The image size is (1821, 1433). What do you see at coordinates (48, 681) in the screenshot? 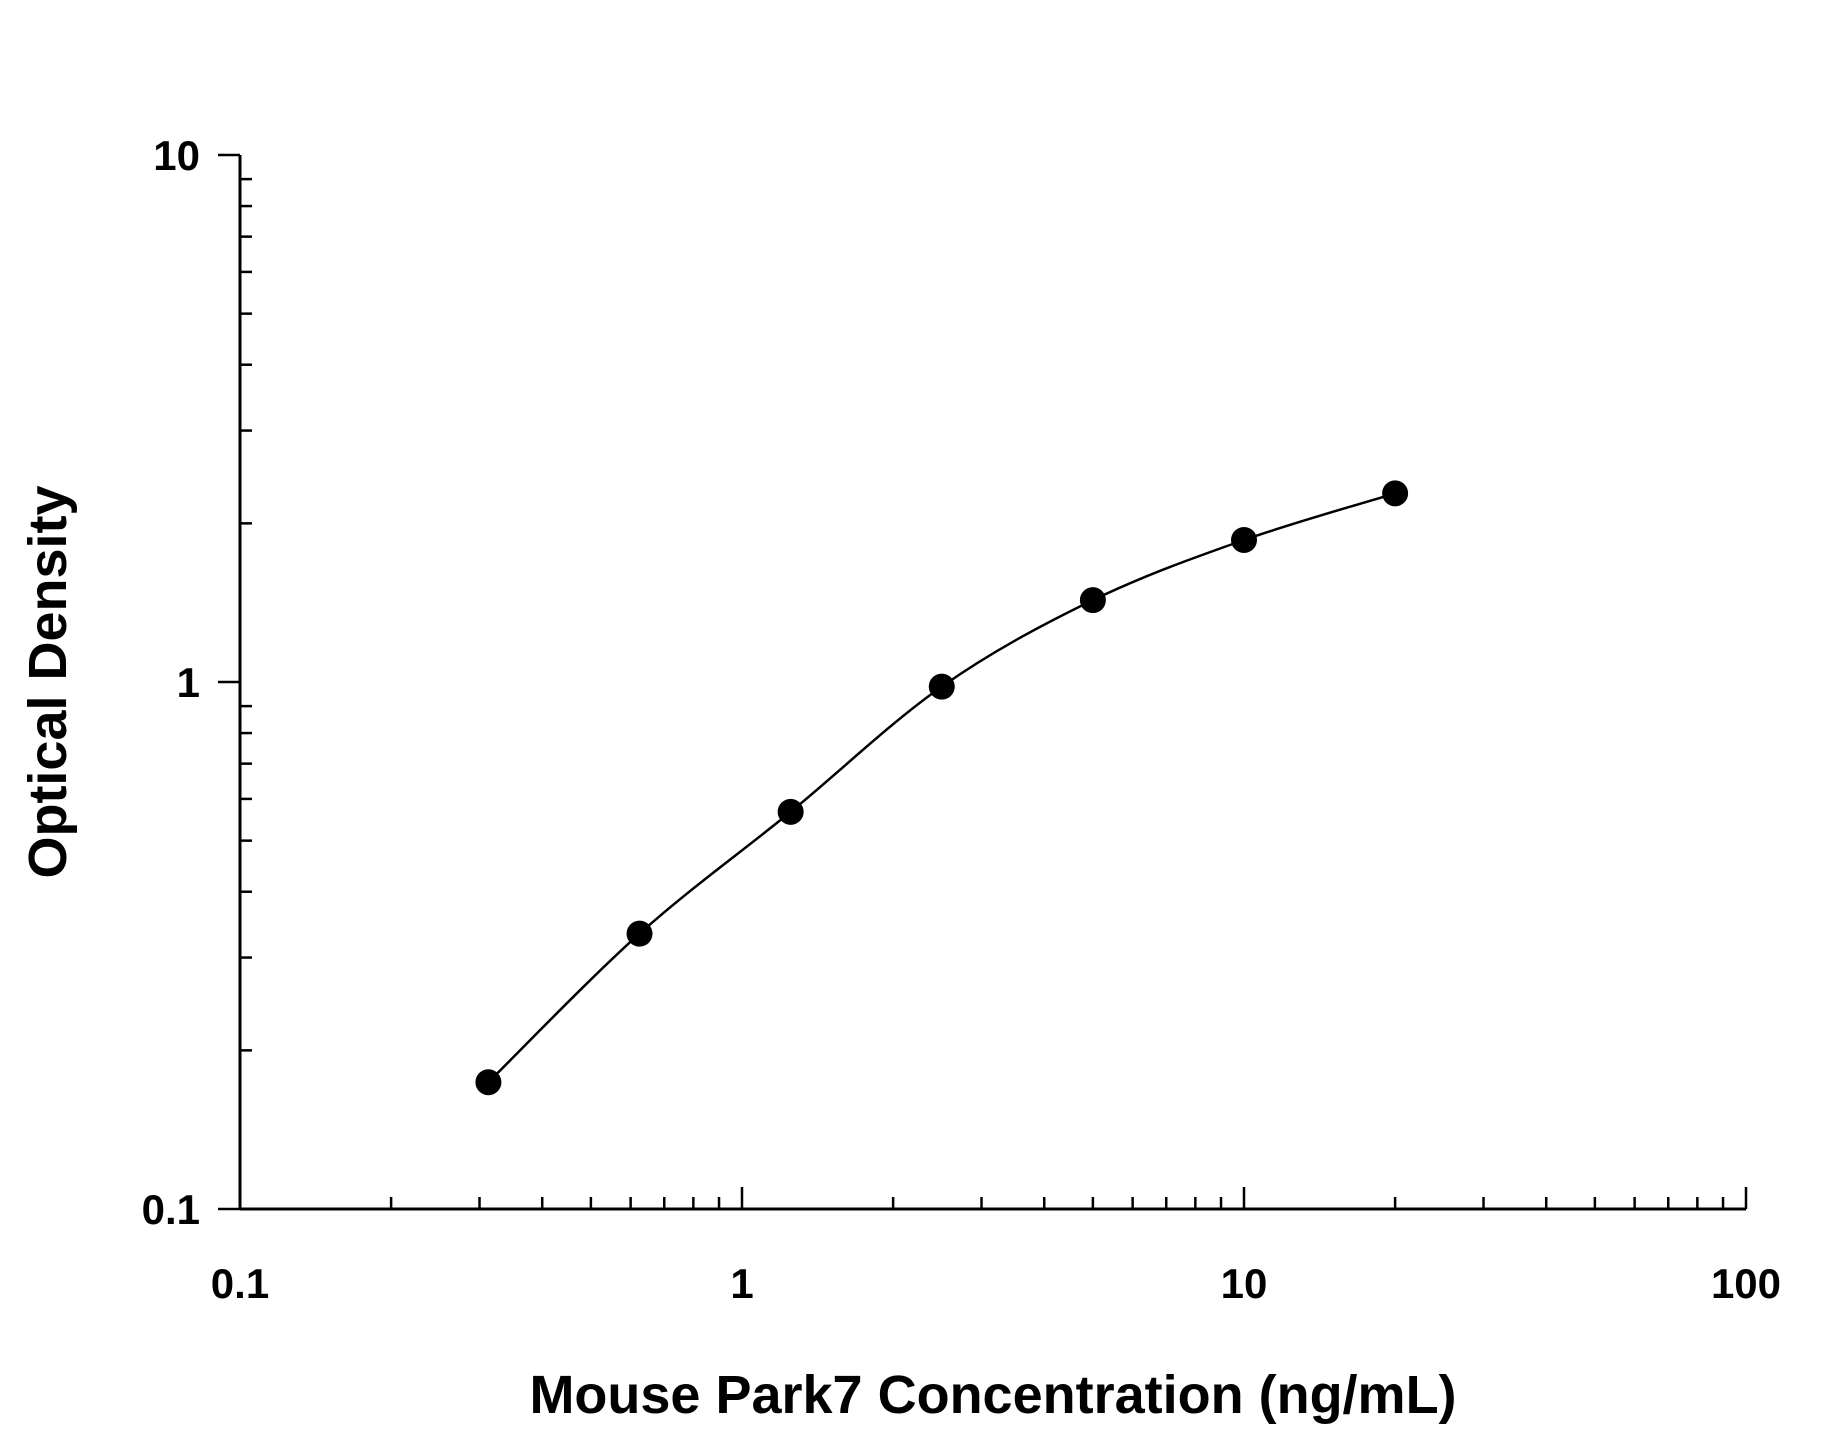
I see `y-axis-title: Optical Density` at bounding box center [48, 681].